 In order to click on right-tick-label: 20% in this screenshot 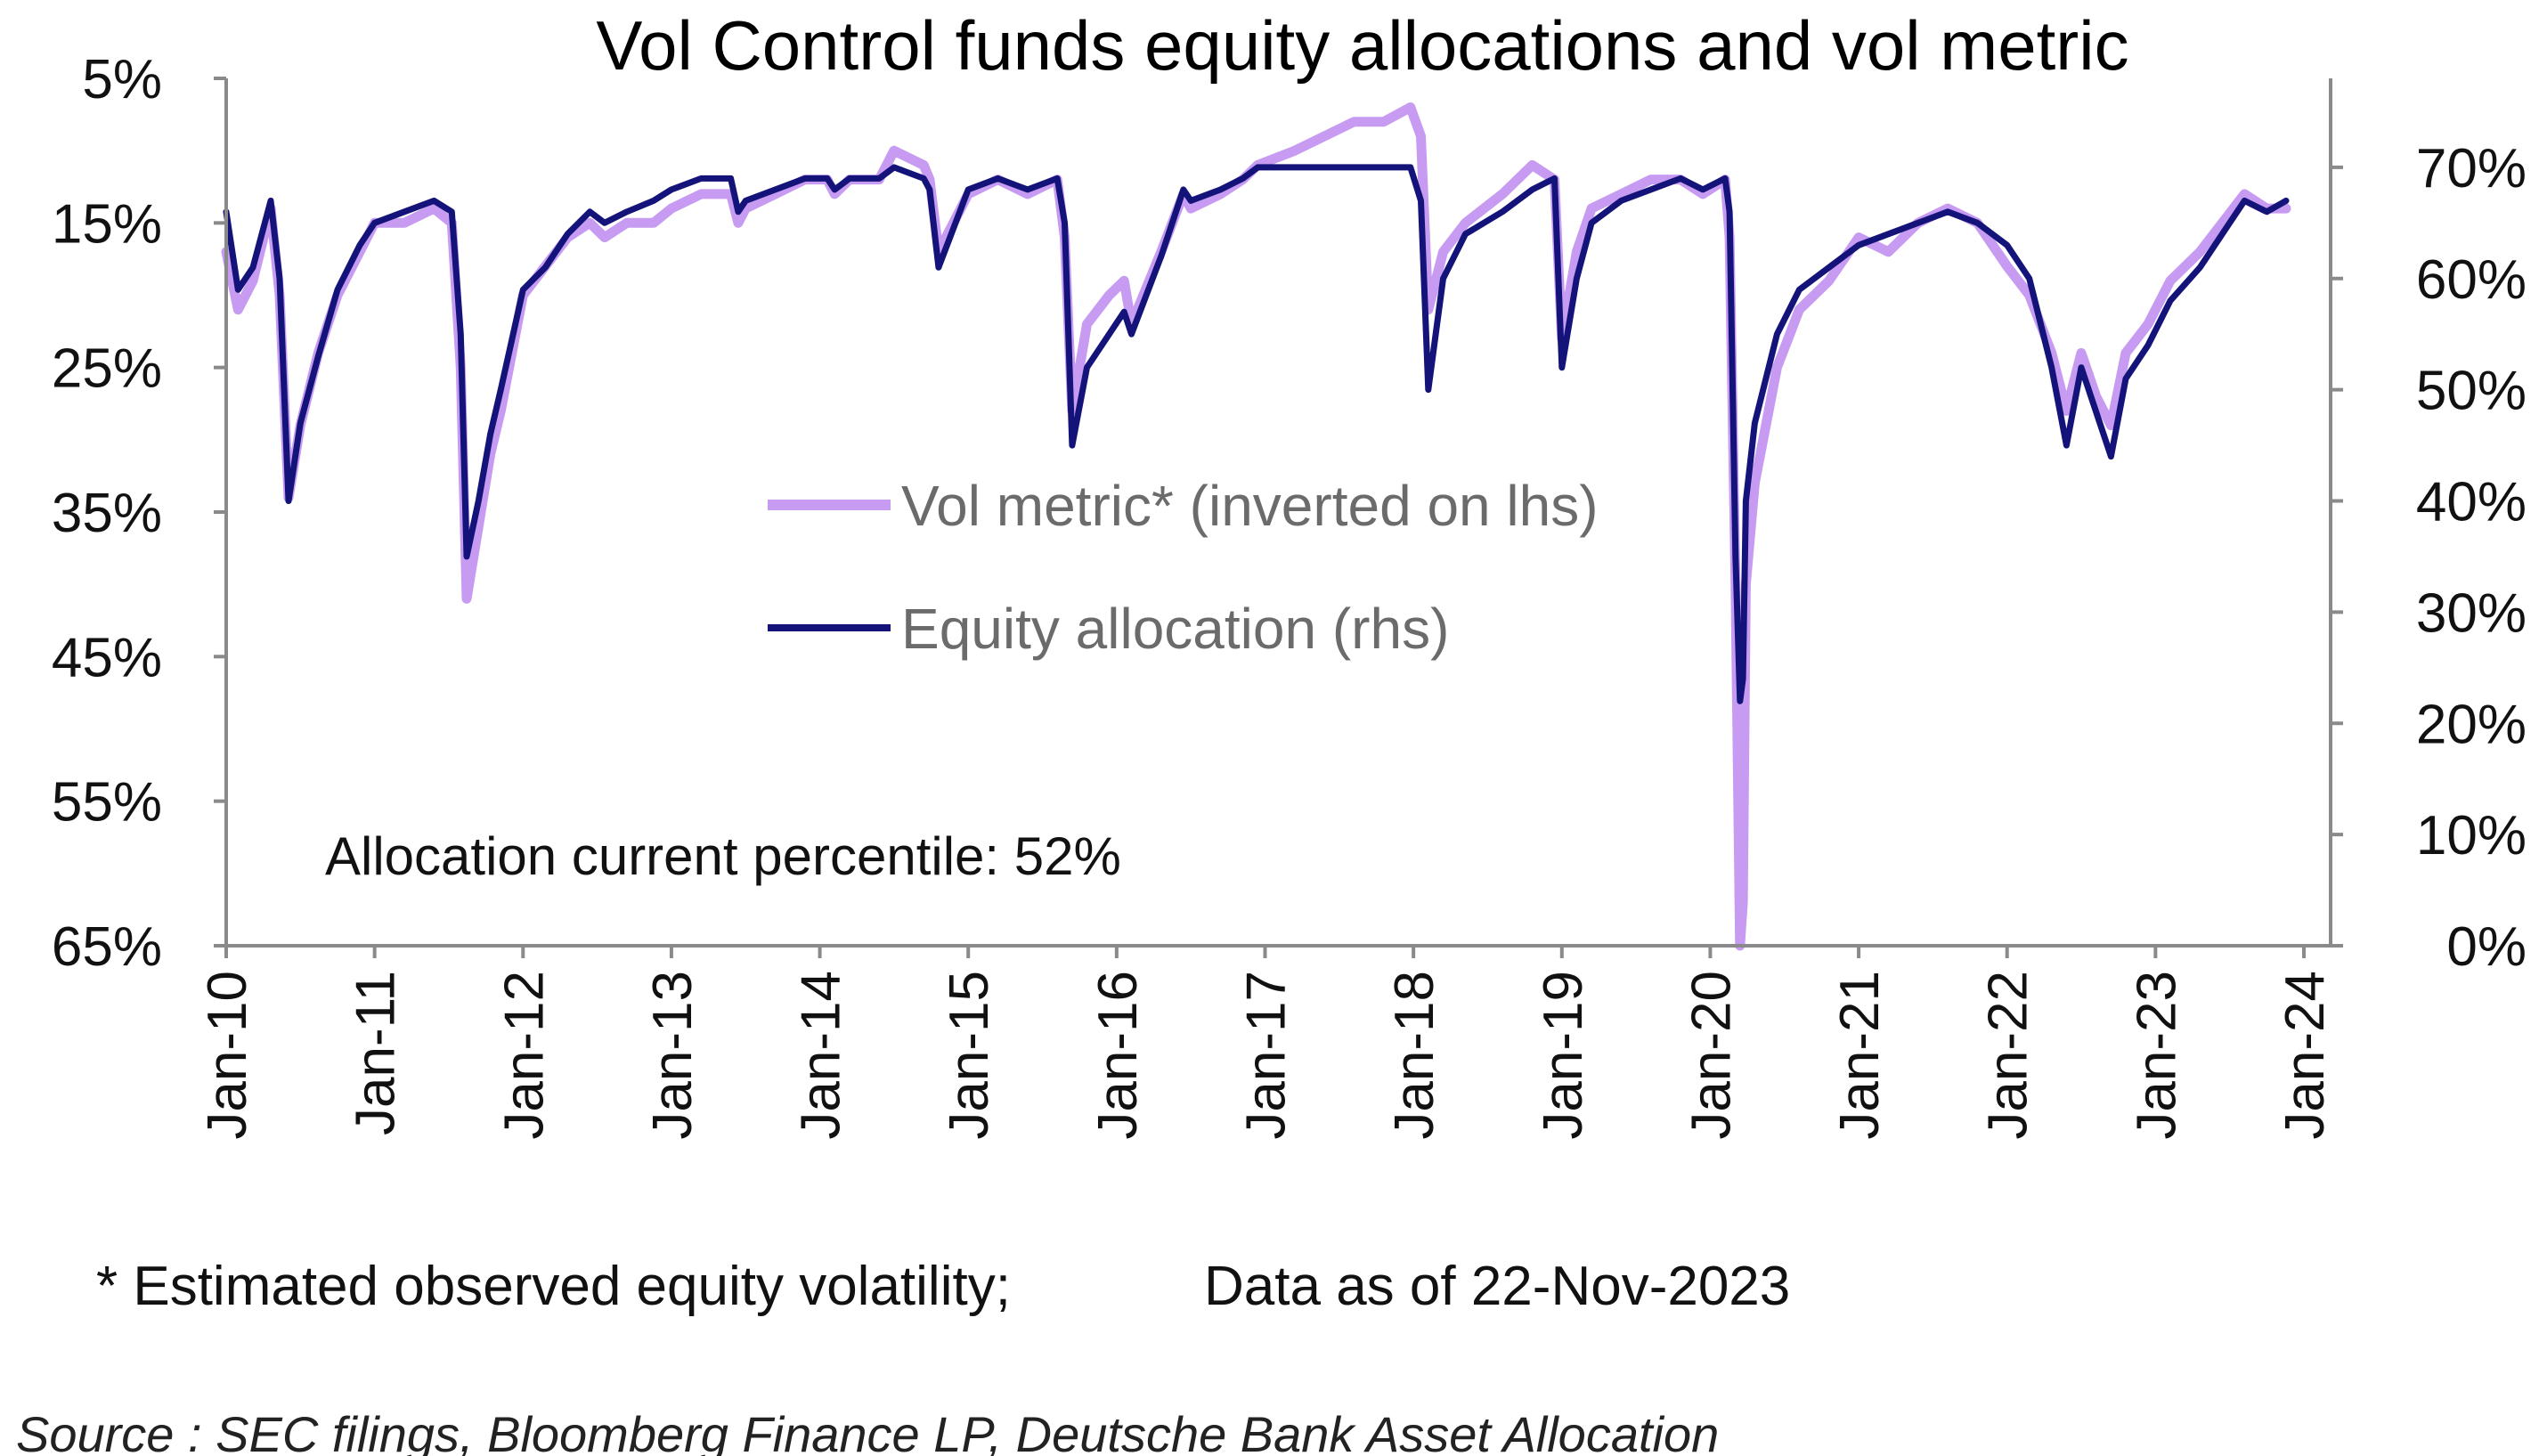, I will do `click(2471, 724)`.